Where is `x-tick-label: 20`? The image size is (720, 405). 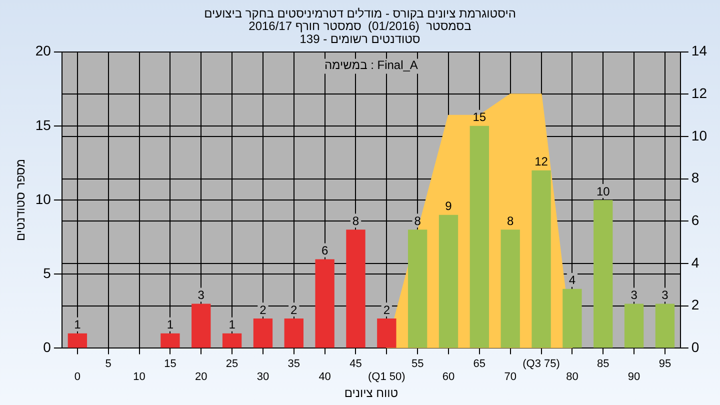
x-tick-label: 20 is located at coordinates (201, 377).